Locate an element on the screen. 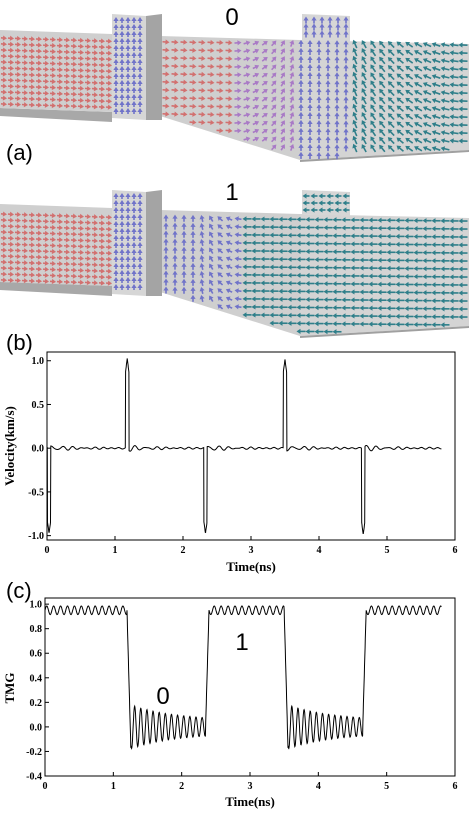 The image size is (469, 814). x-tick-label: 1 is located at coordinates (113, 786).